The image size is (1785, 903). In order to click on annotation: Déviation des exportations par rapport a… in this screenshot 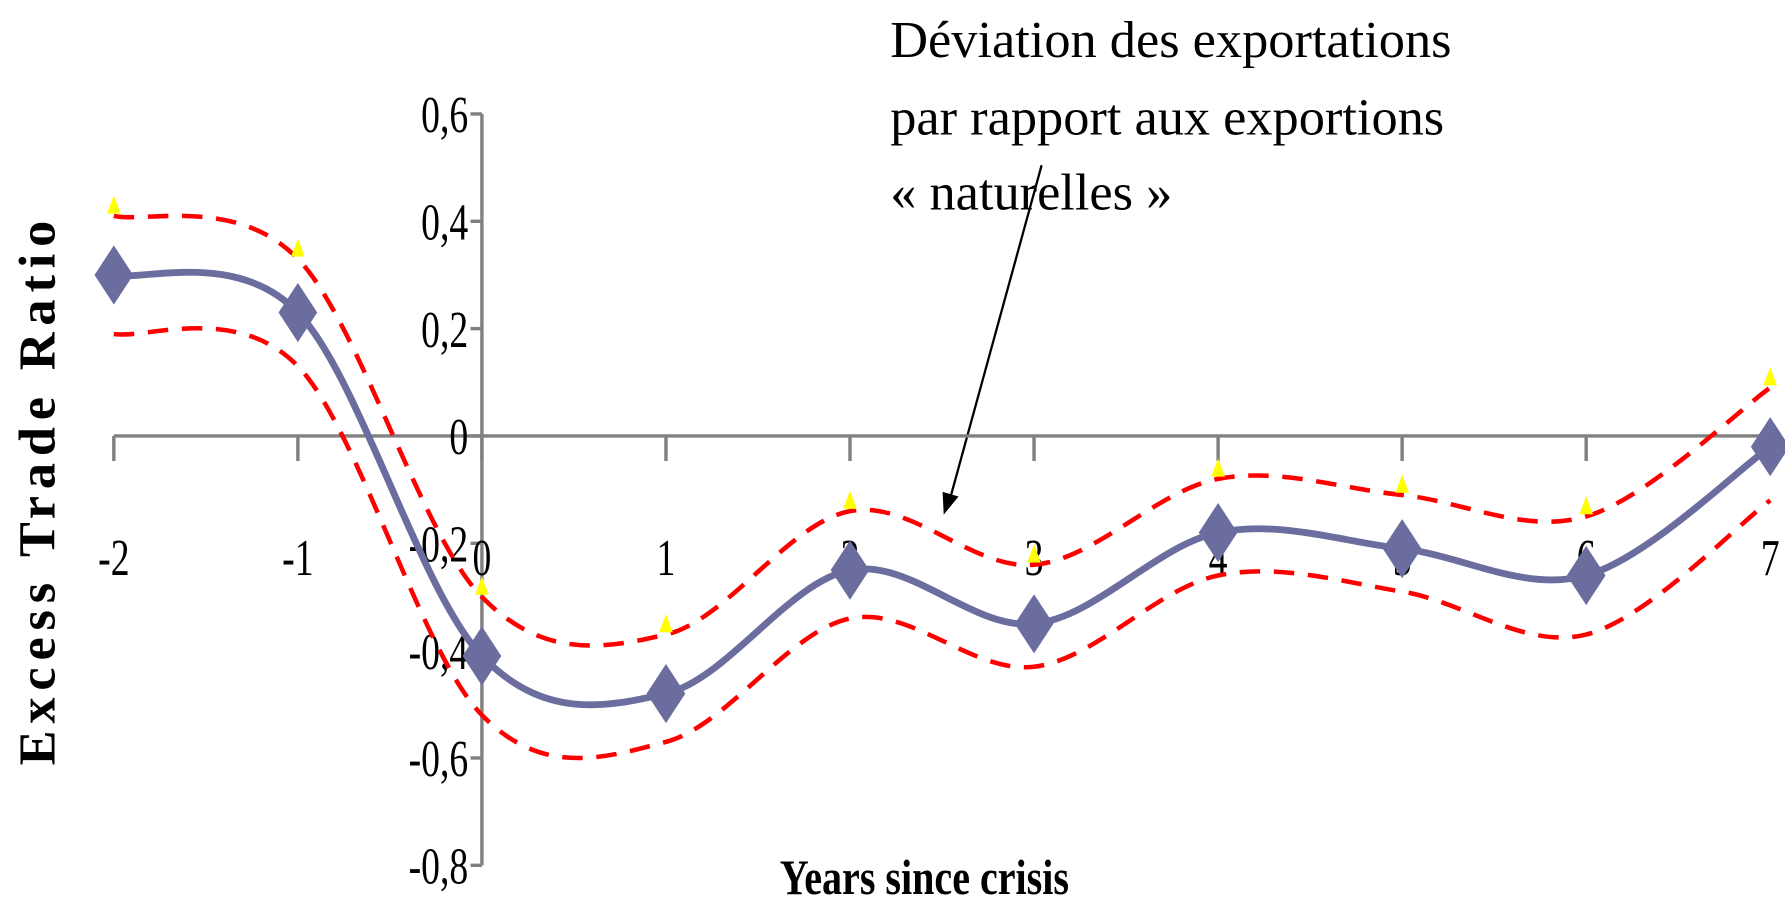, I will do `click(1170, 116)`.